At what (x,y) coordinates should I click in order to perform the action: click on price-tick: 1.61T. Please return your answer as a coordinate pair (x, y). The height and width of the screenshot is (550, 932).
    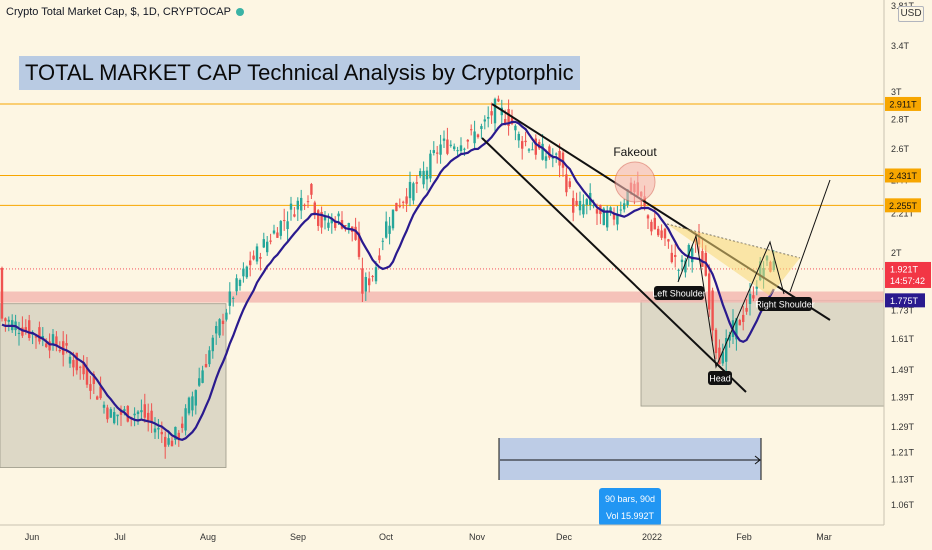
    Looking at the image, I should click on (903, 339).